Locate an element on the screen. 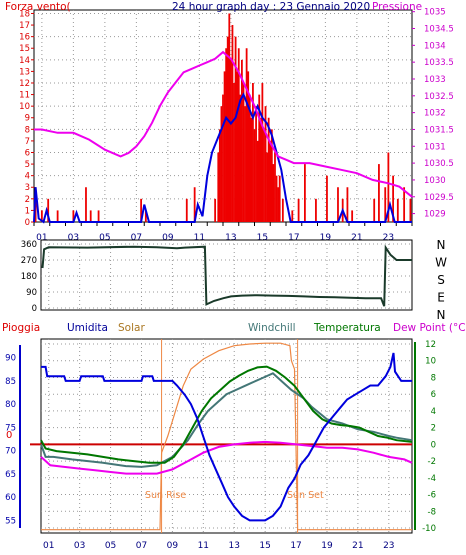 The image size is (466, 555). wind-tick-label: 14 is located at coordinates (24, 61).